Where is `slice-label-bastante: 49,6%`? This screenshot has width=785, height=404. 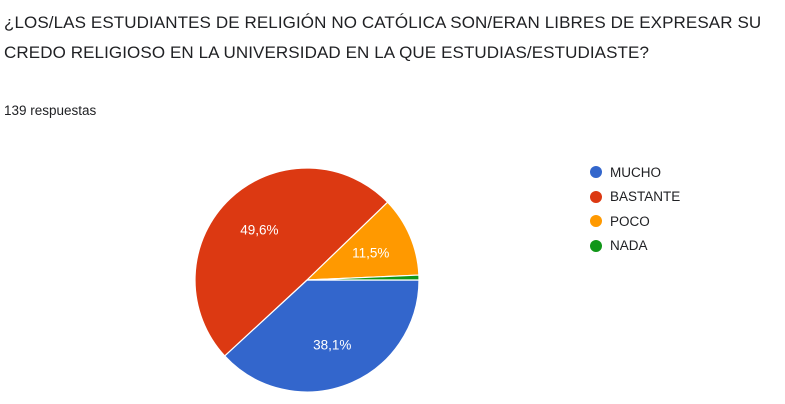
slice-label-bastante: 49,6% is located at coordinates (259, 229).